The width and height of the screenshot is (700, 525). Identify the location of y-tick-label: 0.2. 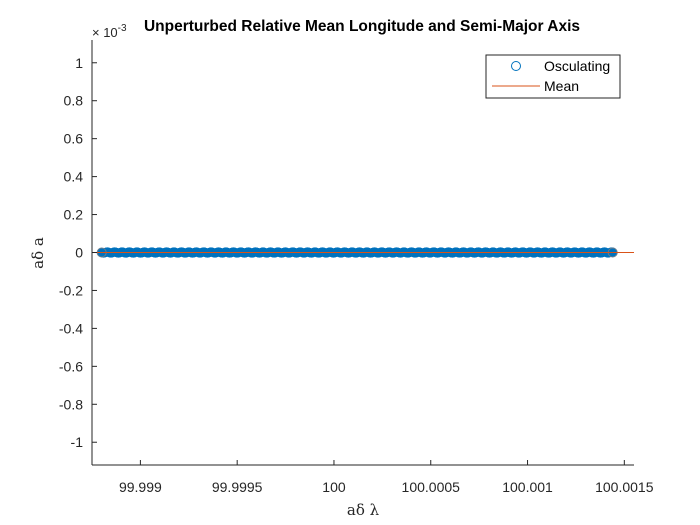
(74, 215).